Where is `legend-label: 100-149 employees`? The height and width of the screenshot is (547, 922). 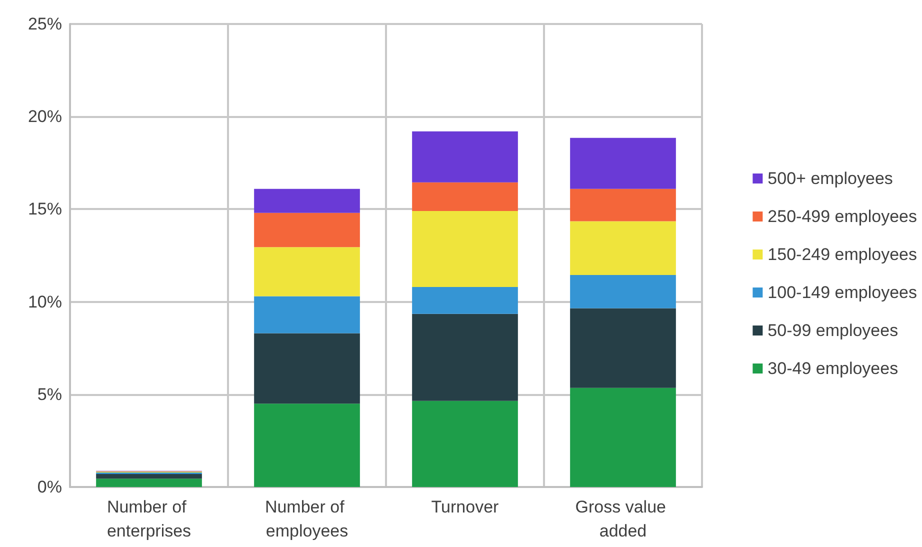 legend-label: 100-149 employees is located at coordinates (843, 292).